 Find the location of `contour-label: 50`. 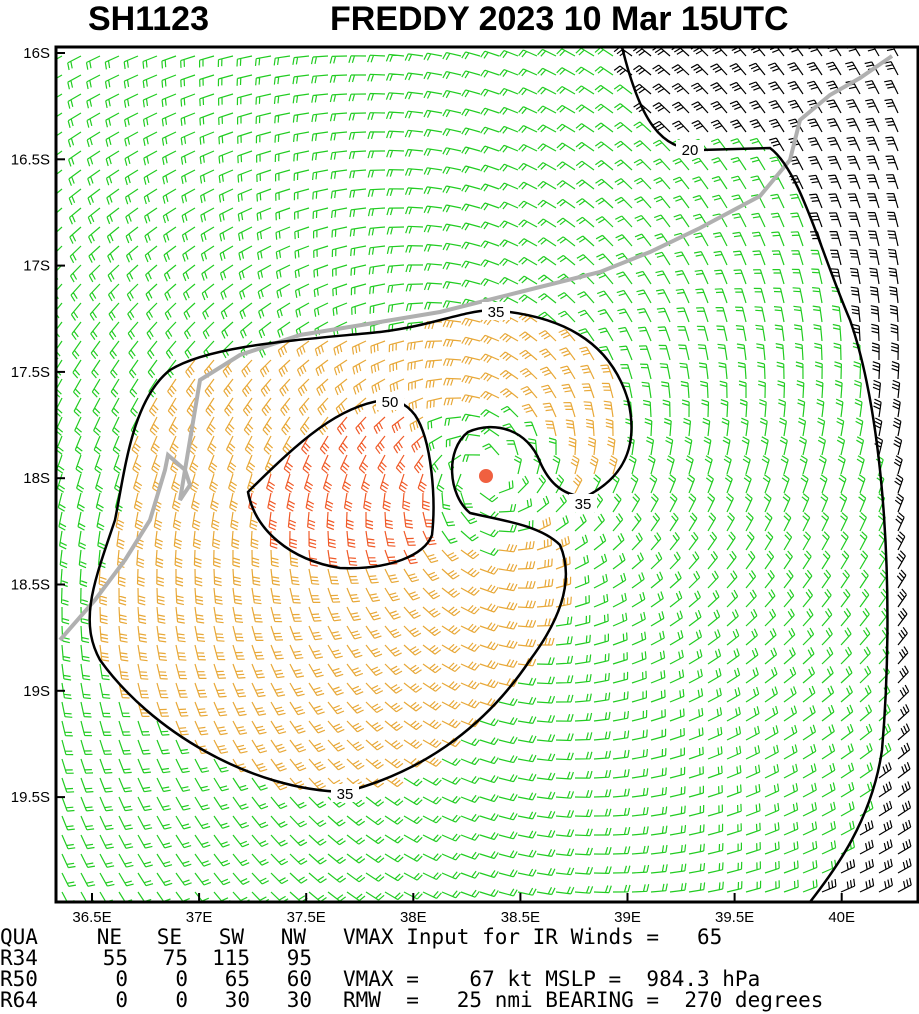

contour-label: 50 is located at coordinates (390, 402).